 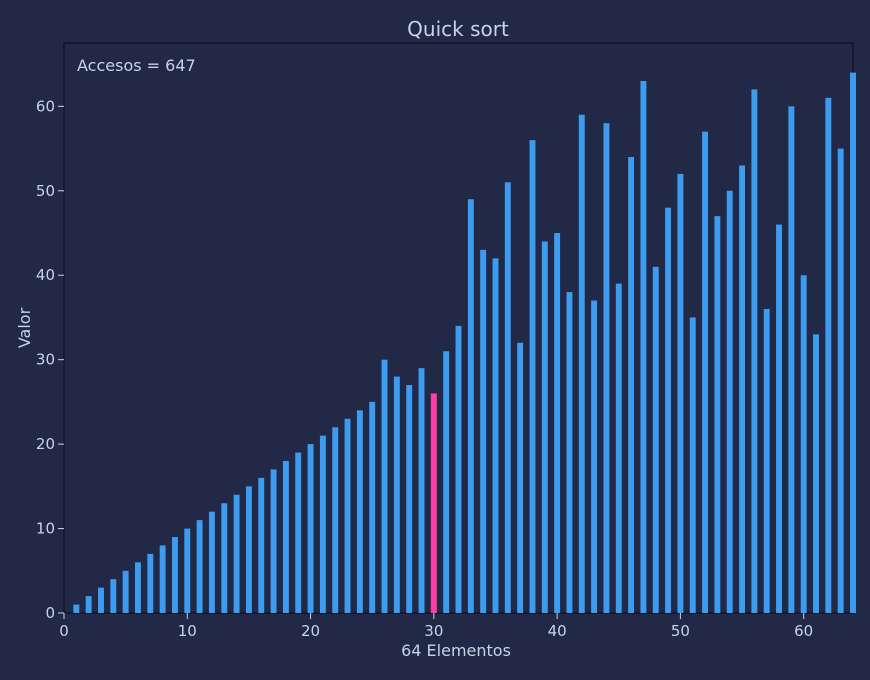 I want to click on x-tick-label: 20, so click(x=310, y=631).